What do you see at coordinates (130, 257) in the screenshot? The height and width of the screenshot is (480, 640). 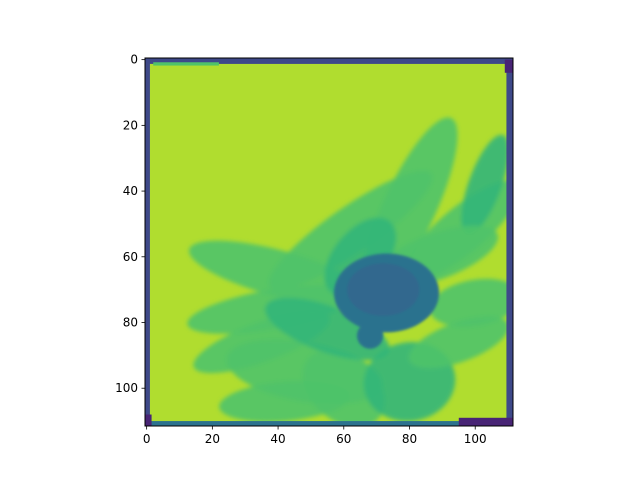 I see `y-tick-label: 60` at bounding box center [130, 257].